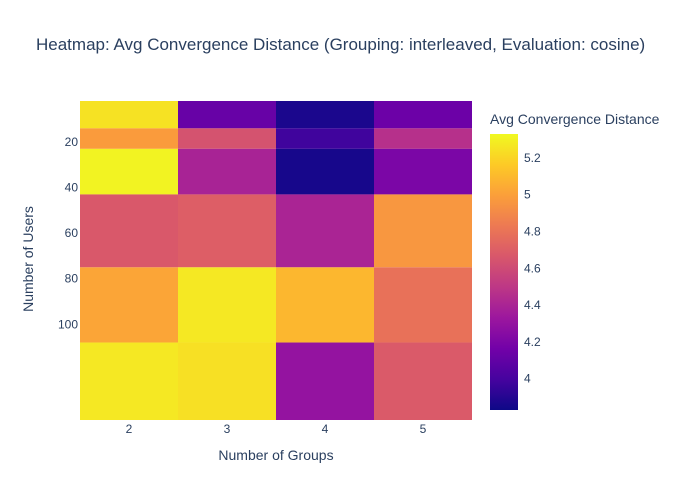  Describe the element at coordinates (532, 342) in the screenshot. I see `colorbar-tick-label: 4.2` at that location.